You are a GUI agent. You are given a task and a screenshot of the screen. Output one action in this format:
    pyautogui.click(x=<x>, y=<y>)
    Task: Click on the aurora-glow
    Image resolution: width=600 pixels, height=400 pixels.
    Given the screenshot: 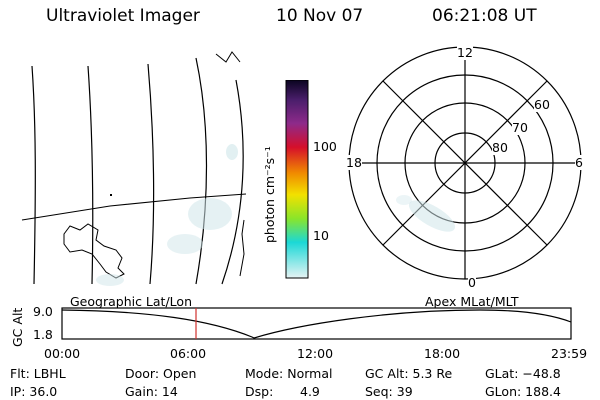 What is the action you would take?
    pyautogui.click(x=167, y=215)
    